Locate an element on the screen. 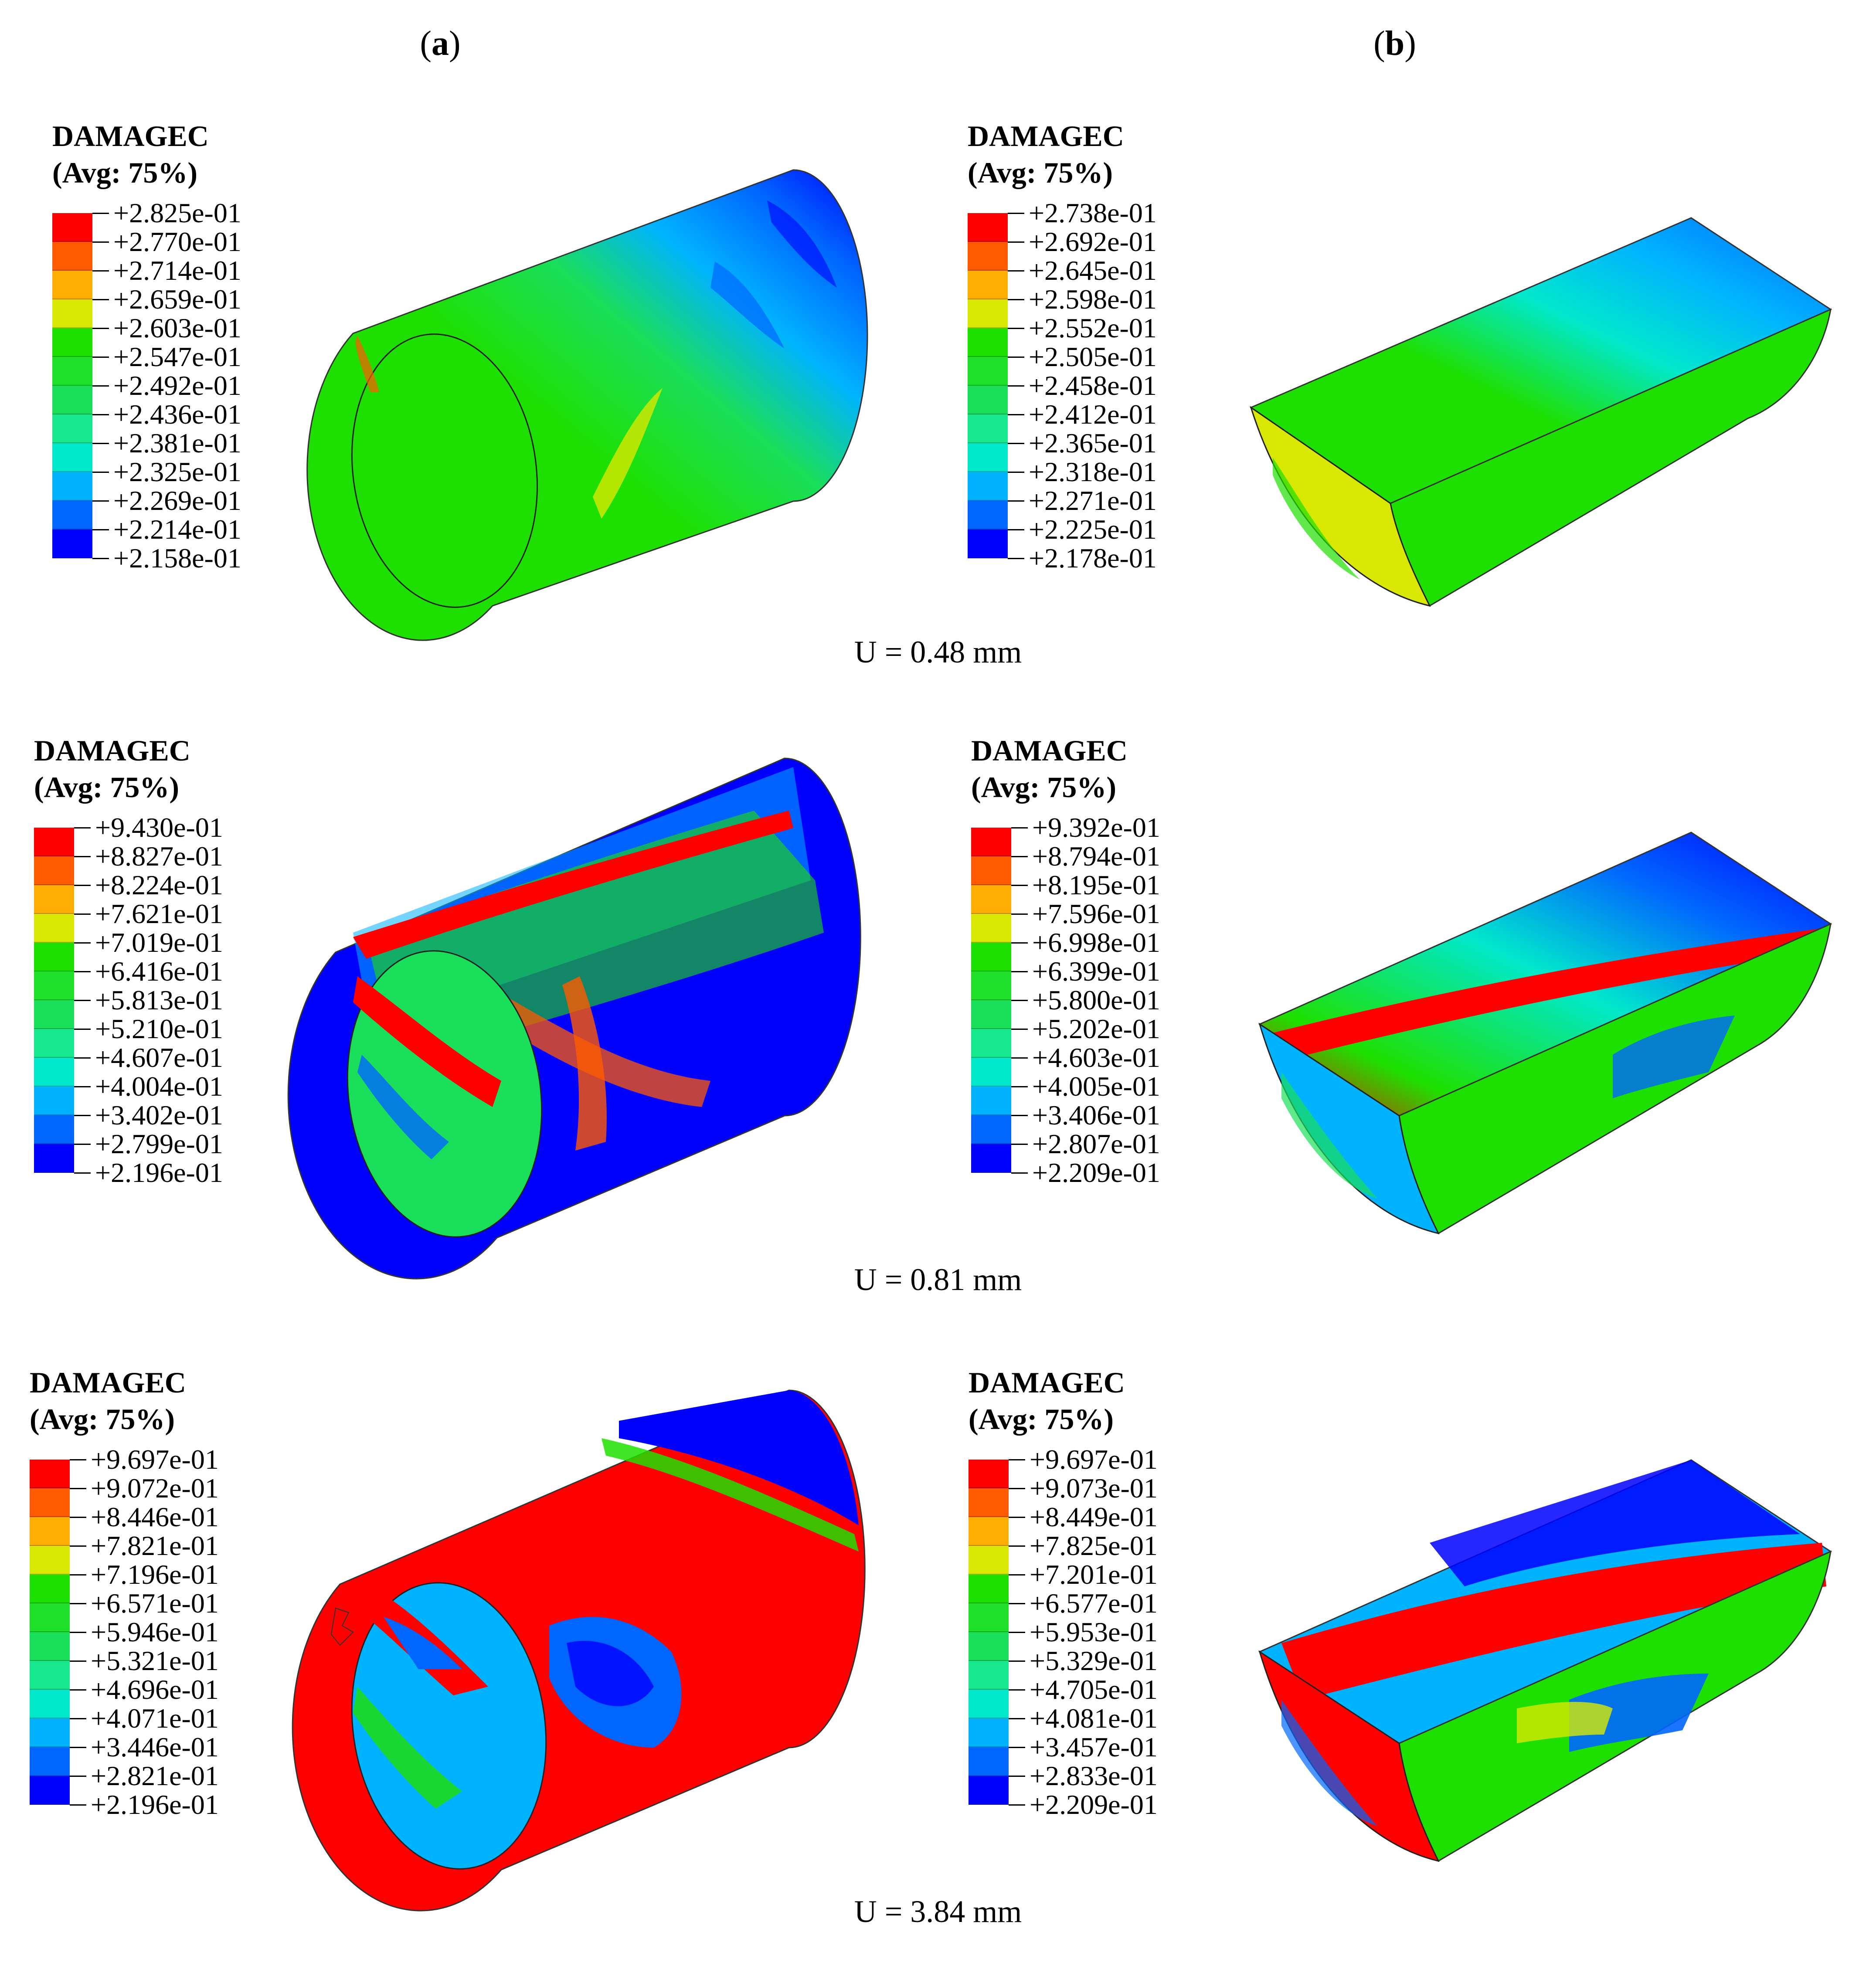  legend-tick: +7.821e-01 is located at coordinates (144, 1545).